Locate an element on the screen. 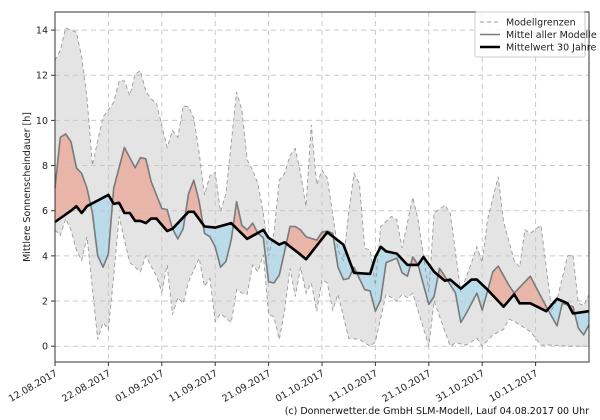 This screenshot has width=600, height=420. y-tick-label: 12 is located at coordinates (42, 76).